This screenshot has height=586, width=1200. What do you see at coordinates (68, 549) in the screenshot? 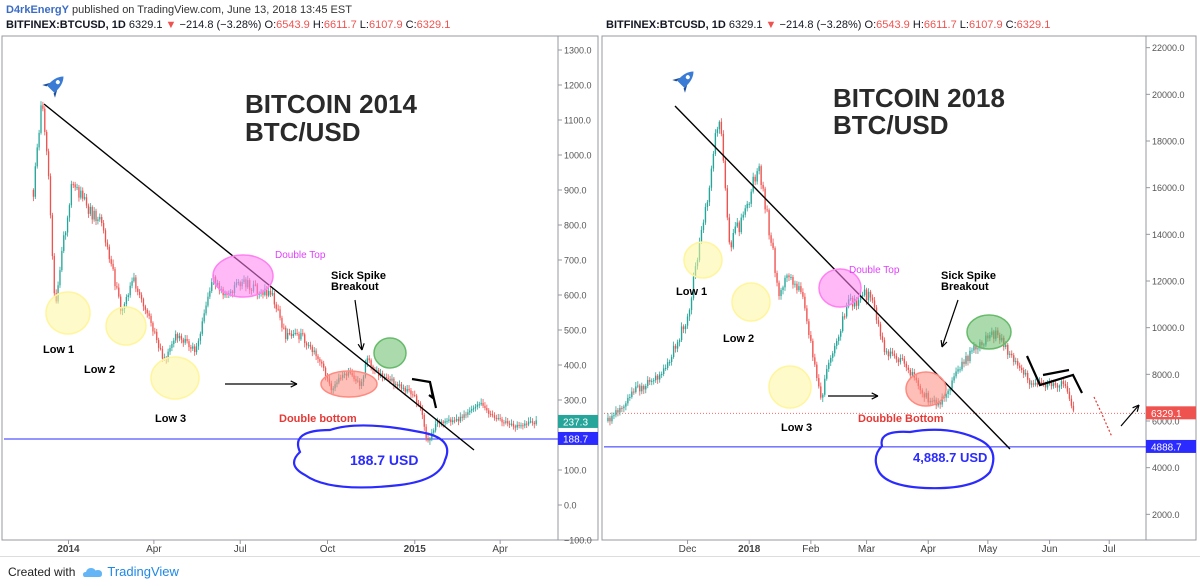
I see `x-tick-label: 2014` at bounding box center [68, 549].